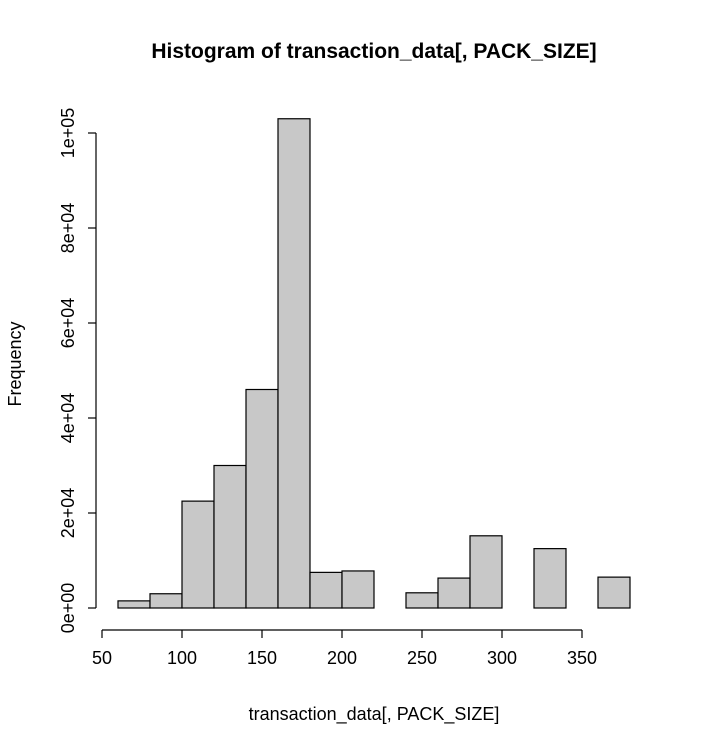 This screenshot has height=751, width=701. What do you see at coordinates (582, 658) in the screenshot?
I see `x-tick-label: 350` at bounding box center [582, 658].